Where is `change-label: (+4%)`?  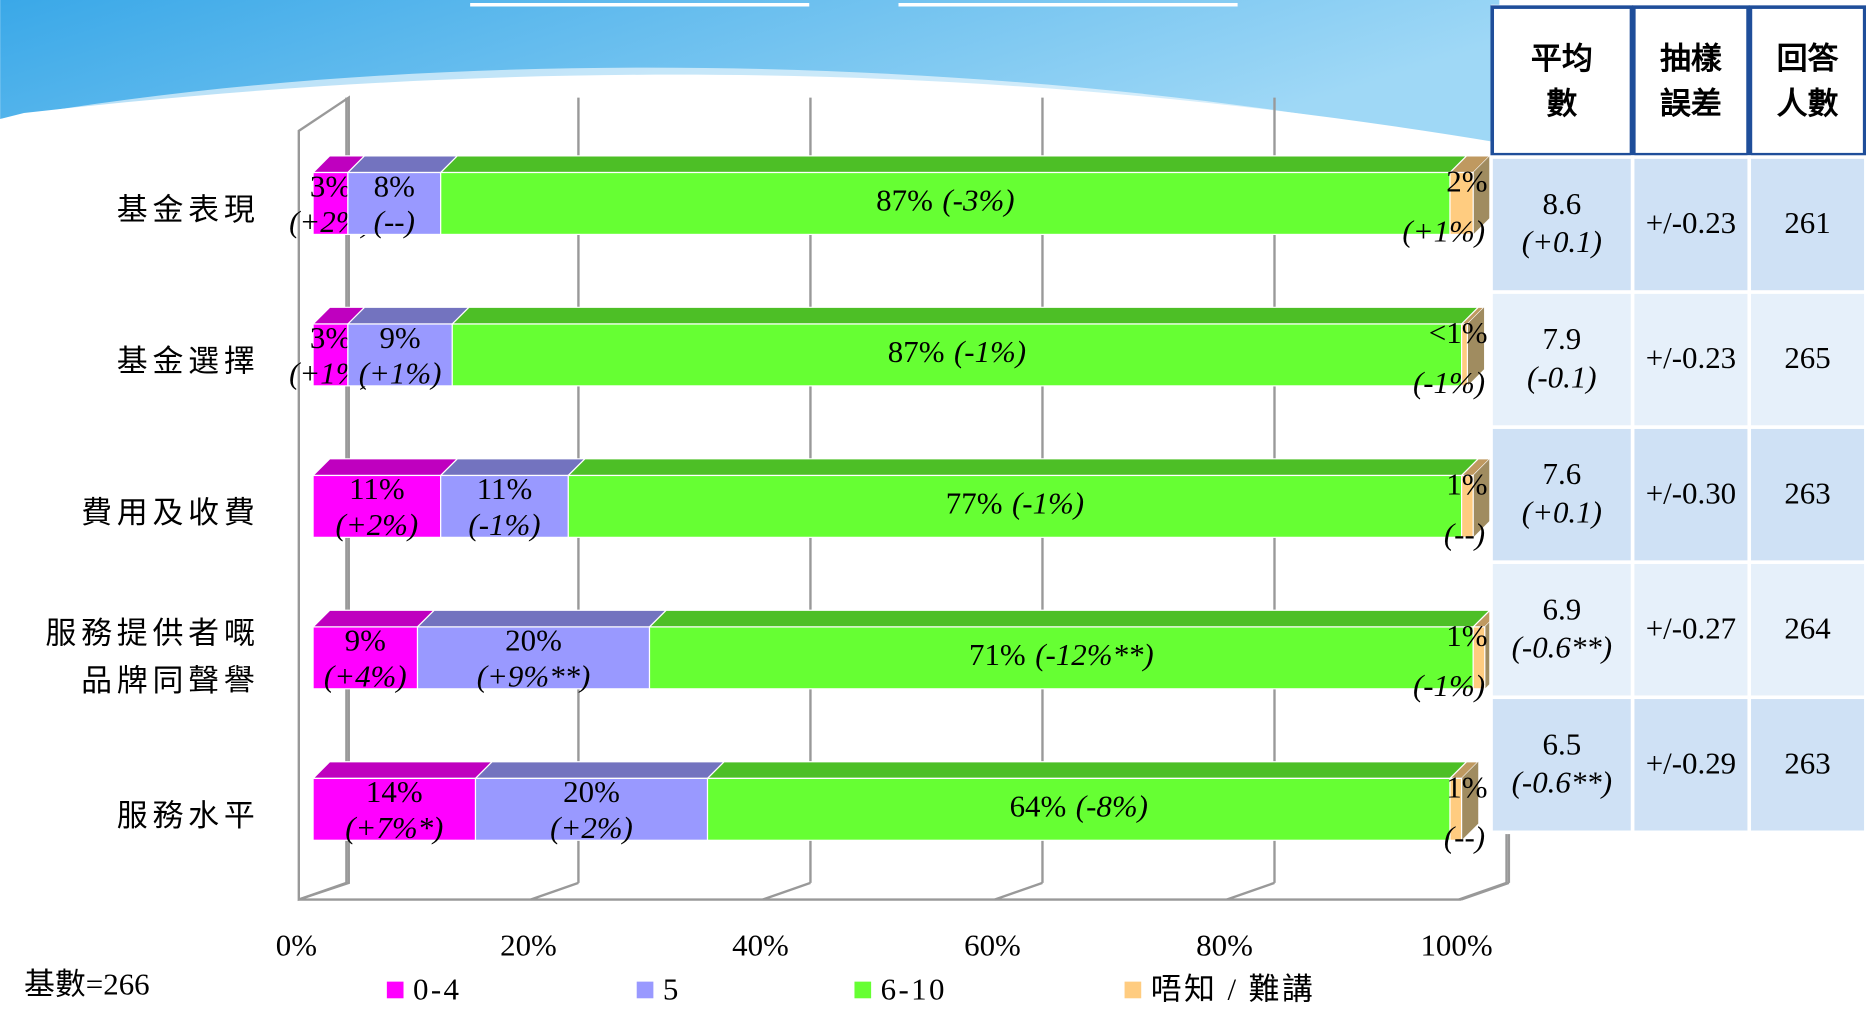
change-label: (+4%) is located at coordinates (365, 675).